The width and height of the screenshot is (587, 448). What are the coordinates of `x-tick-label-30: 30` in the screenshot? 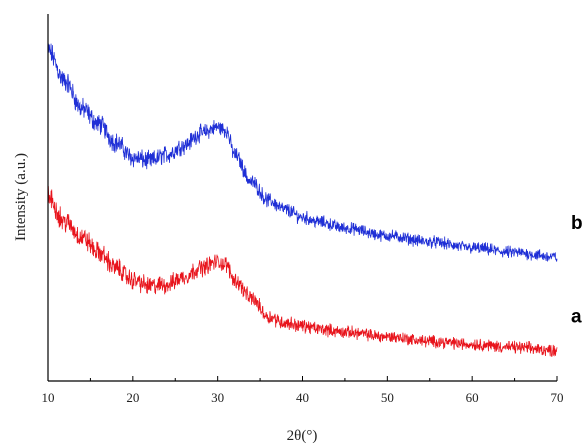 It's located at (217, 397).